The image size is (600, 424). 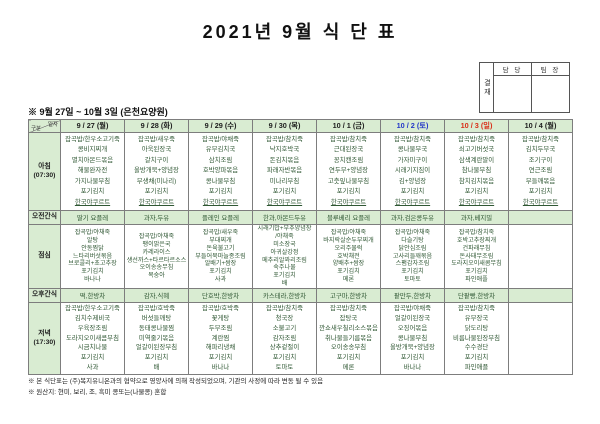 What do you see at coordinates (540, 126) in the screenshot?
I see `date-header: 10 / 4 (월)` at bounding box center [540, 126].